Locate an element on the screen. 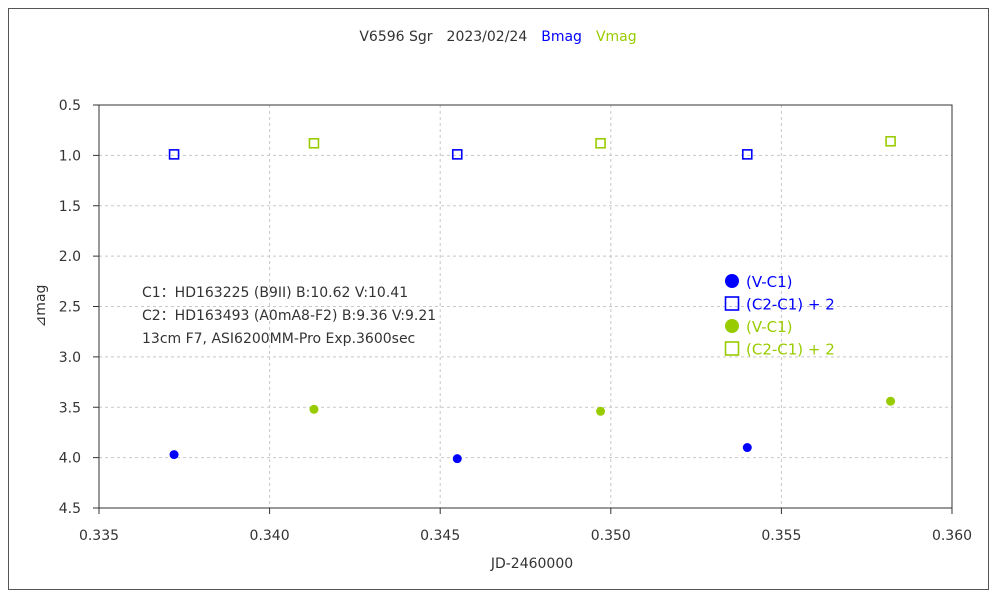  y-tick-label: 2.5 is located at coordinates (70, 308).